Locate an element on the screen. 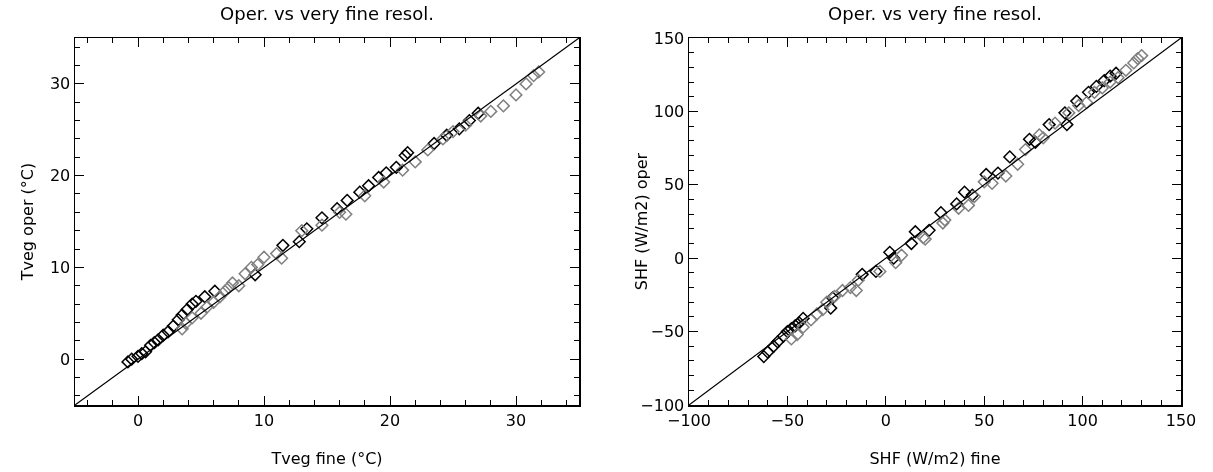 The width and height of the screenshot is (1213, 472). x-tick-label: 100 is located at coordinates (1082, 420).